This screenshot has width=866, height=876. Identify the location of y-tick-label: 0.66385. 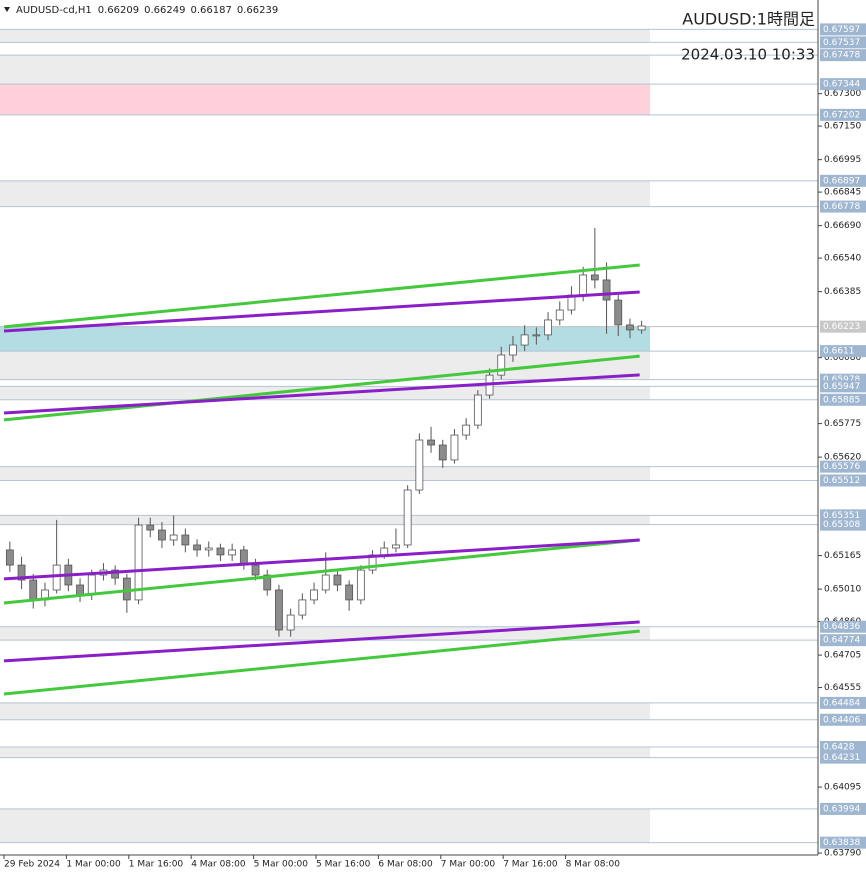
(842, 292).